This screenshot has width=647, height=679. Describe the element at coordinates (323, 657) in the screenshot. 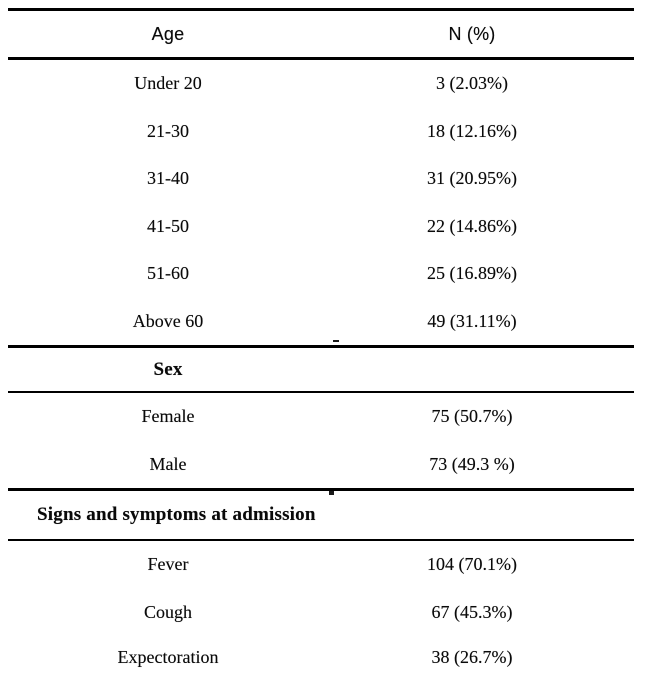

I see `table-row: Expectoration 38 (26.7%)` at that location.